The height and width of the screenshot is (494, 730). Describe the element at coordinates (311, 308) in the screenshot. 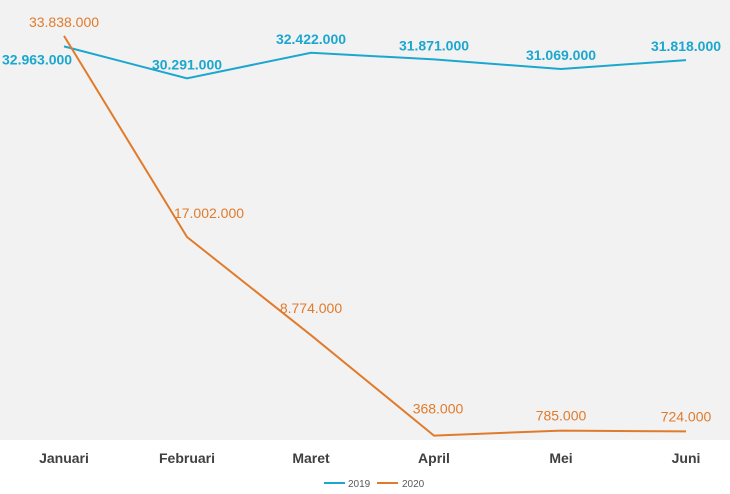

I see `data-label-2020: 8.774.000` at that location.